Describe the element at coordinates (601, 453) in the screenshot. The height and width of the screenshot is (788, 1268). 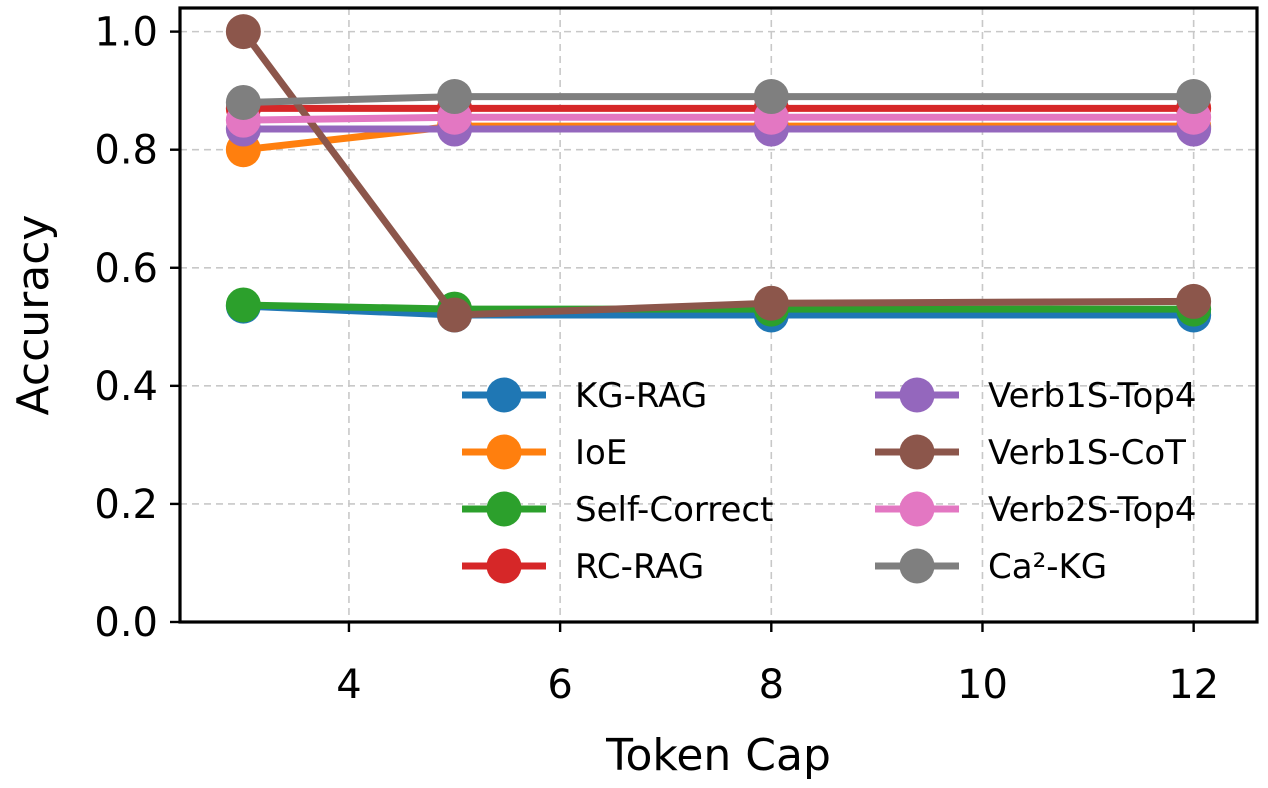
I see `legend-label: IoE` at that location.